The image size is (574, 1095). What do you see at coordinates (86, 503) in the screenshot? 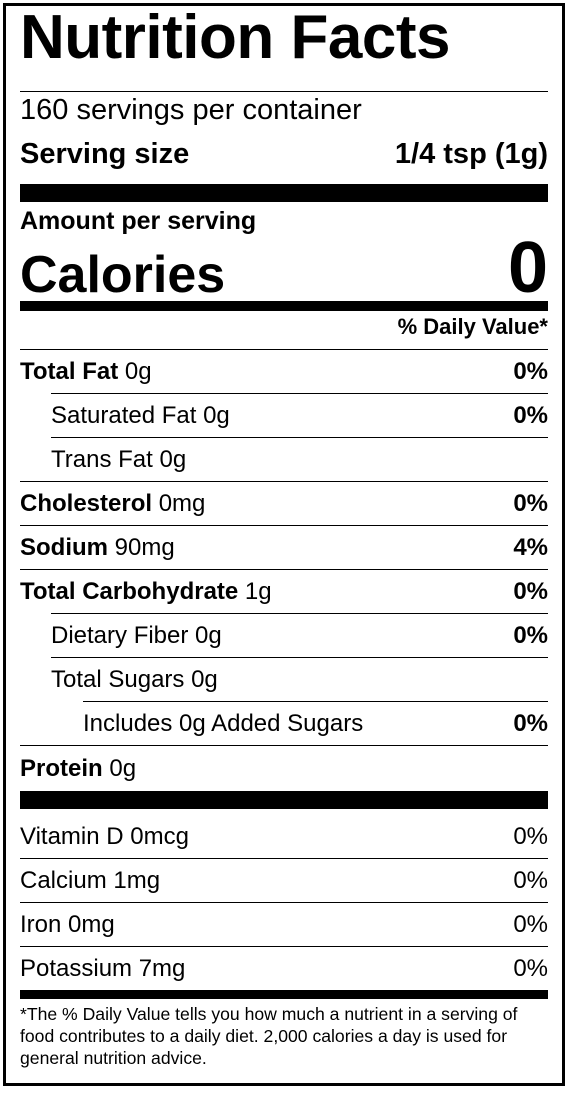
I see `nutrient-name: Cholesterol` at bounding box center [86, 503].